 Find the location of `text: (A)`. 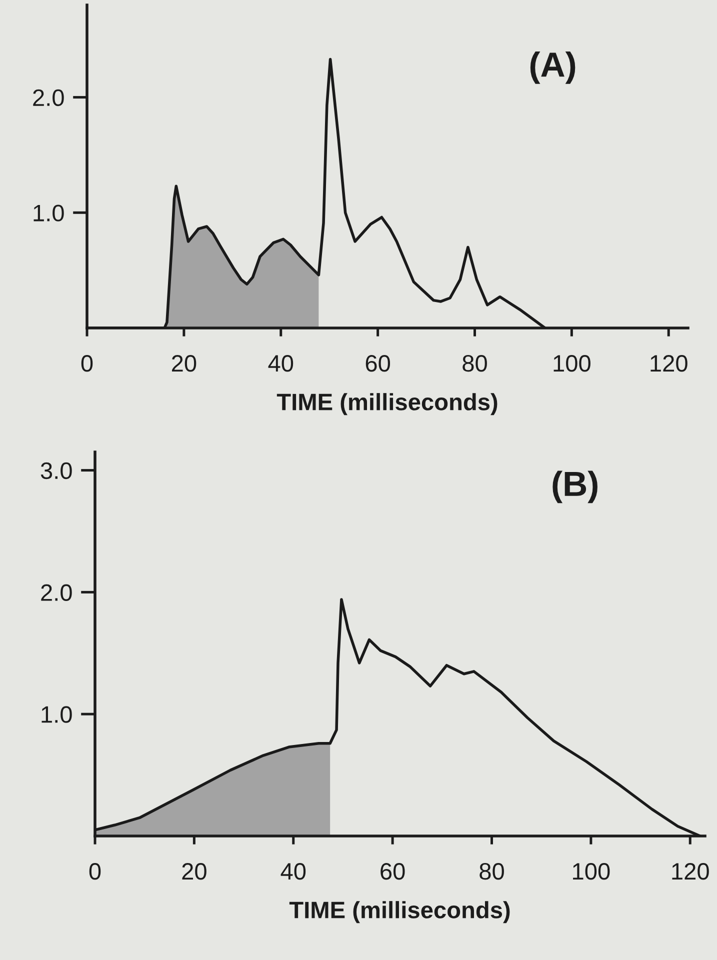

text: (A) is located at coordinates (553, 67).